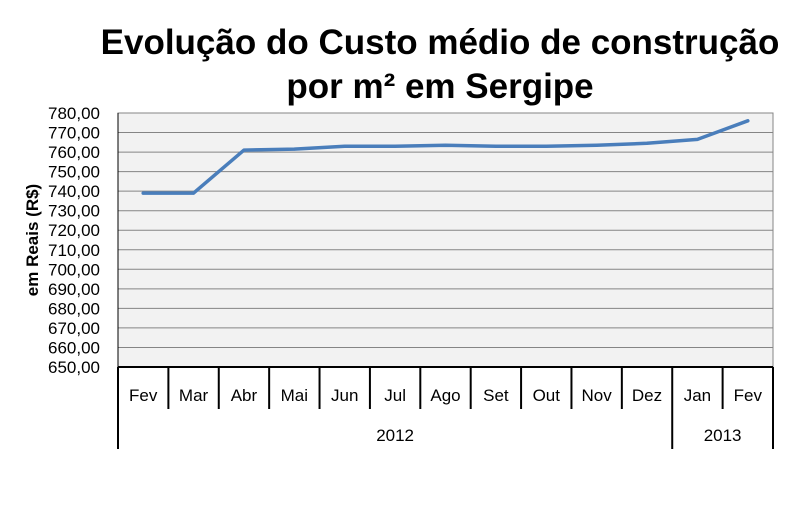 This screenshot has width=794, height=523. I want to click on y-tick-label: 780,00, so click(74, 113).